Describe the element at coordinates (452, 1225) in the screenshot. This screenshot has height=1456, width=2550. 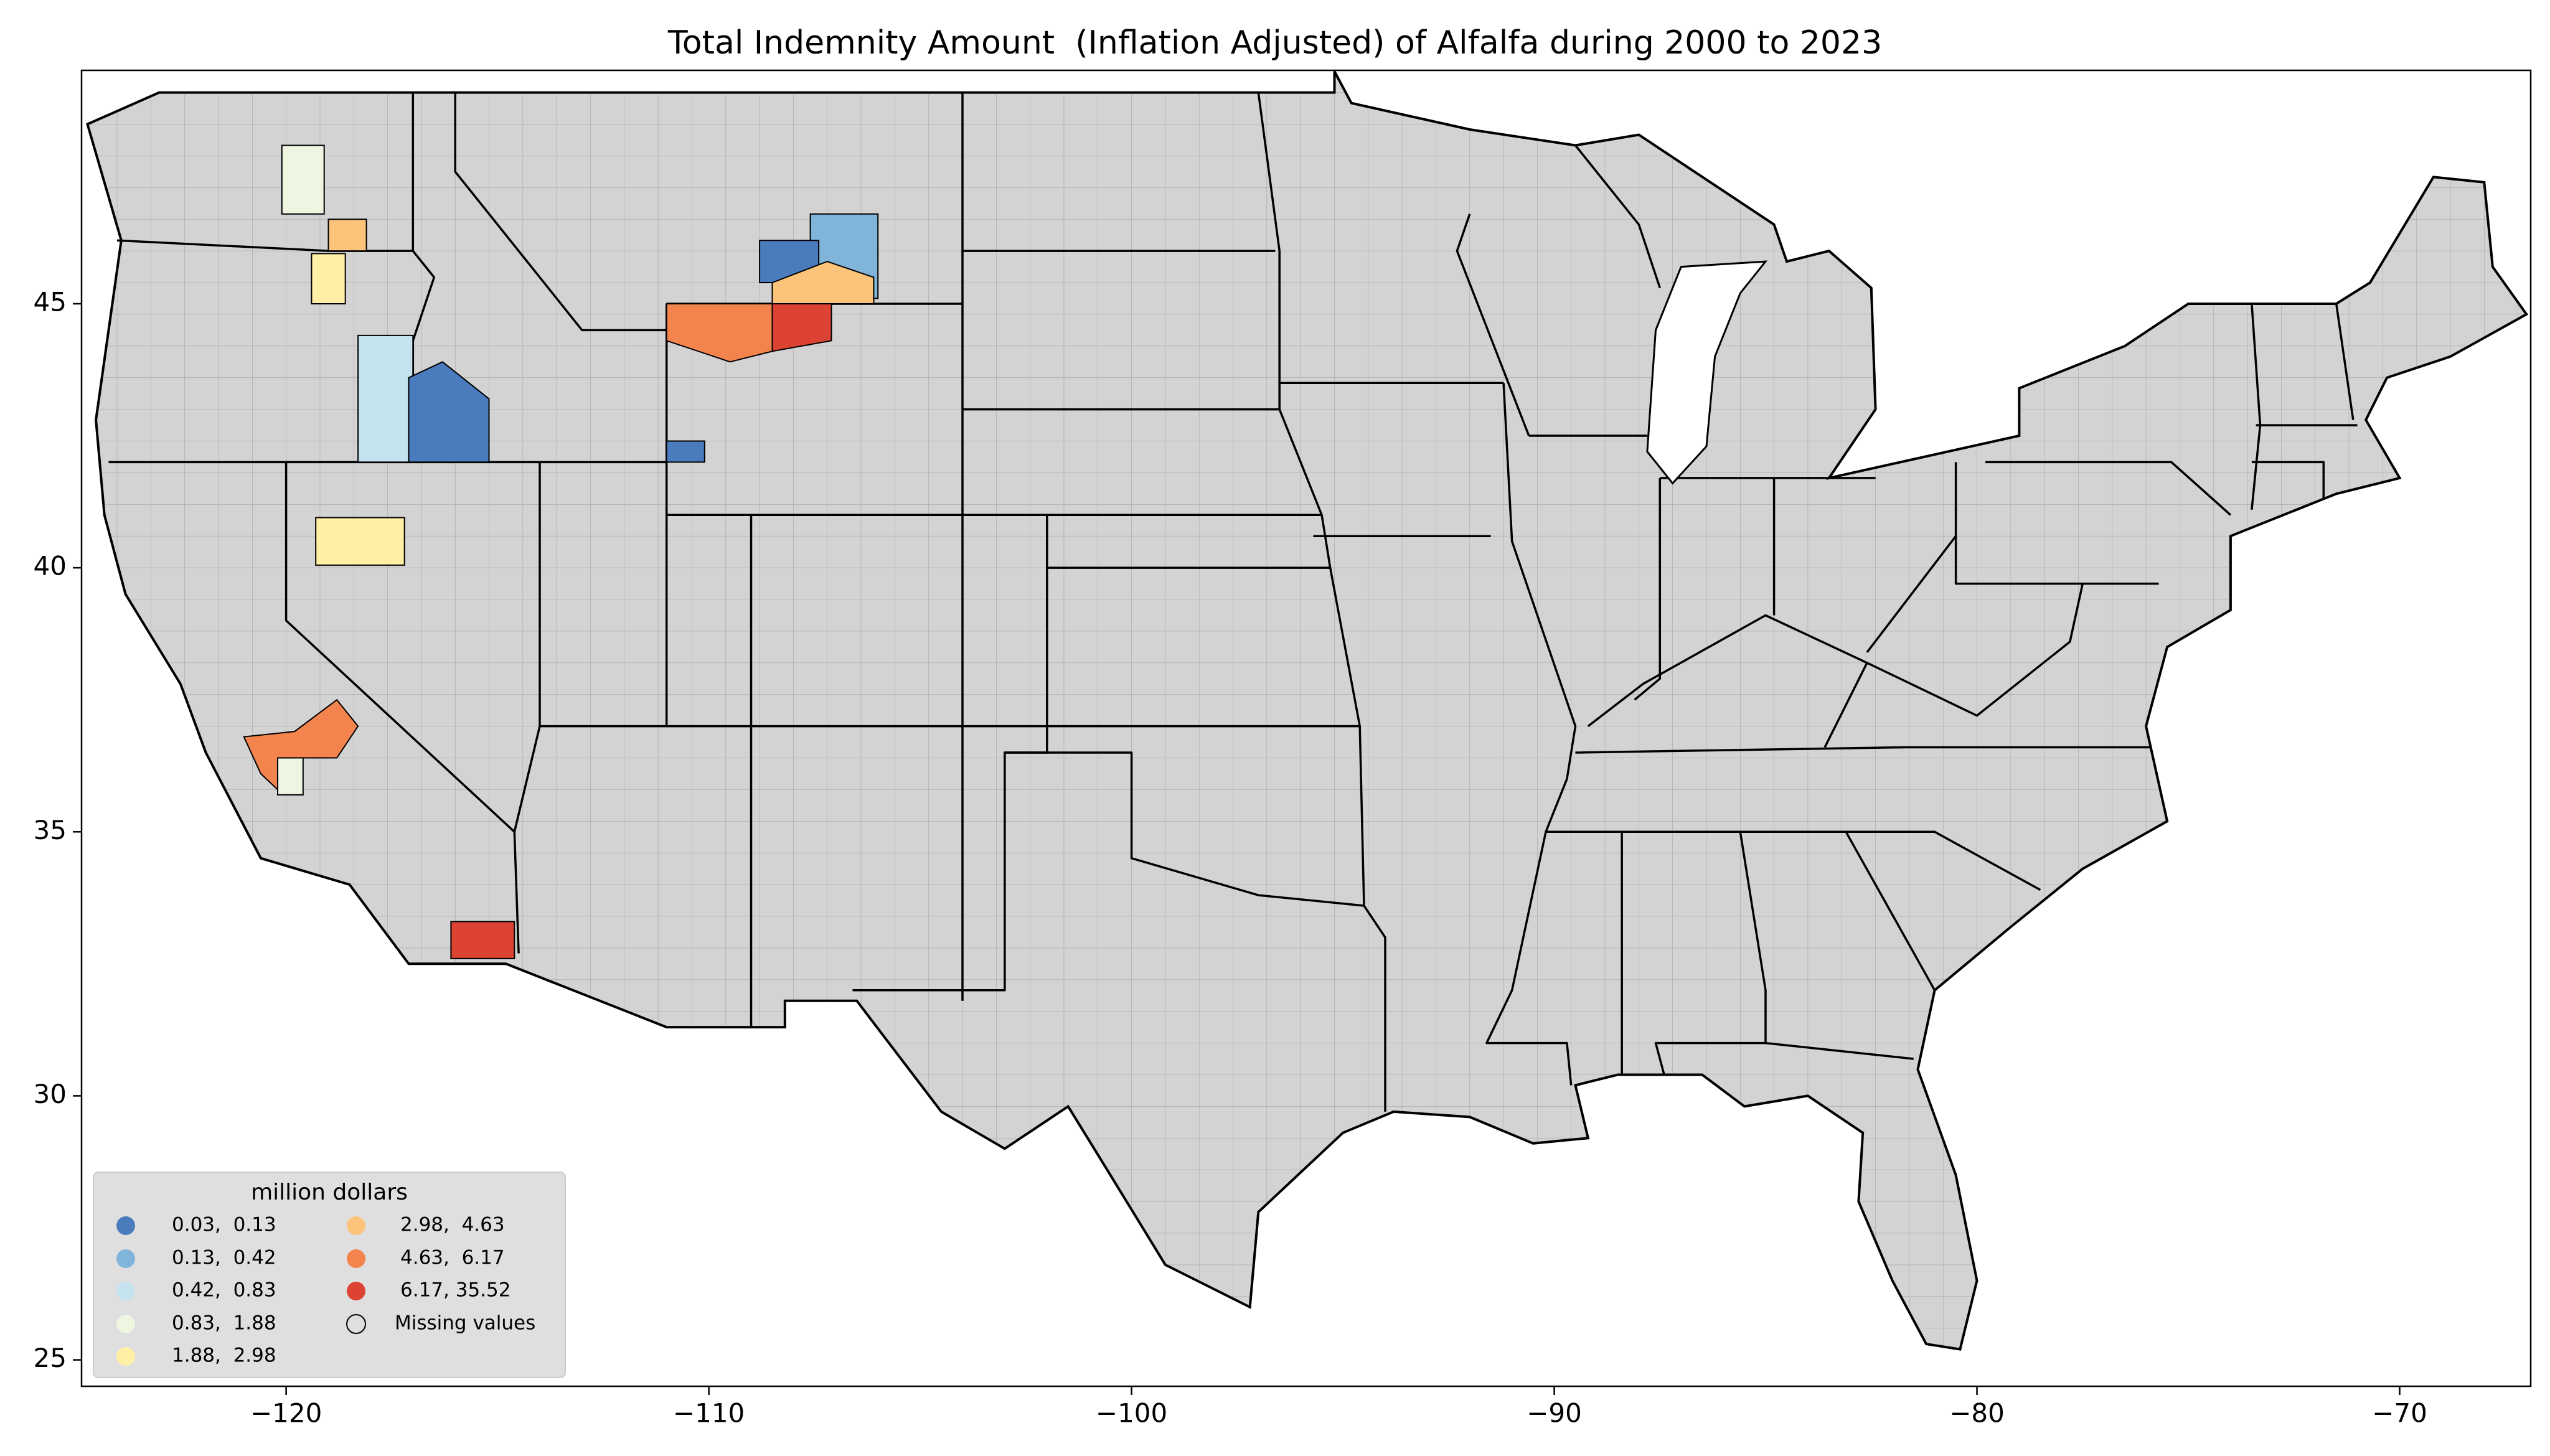
I see `legend-label: 2.98, 4.63` at that location.